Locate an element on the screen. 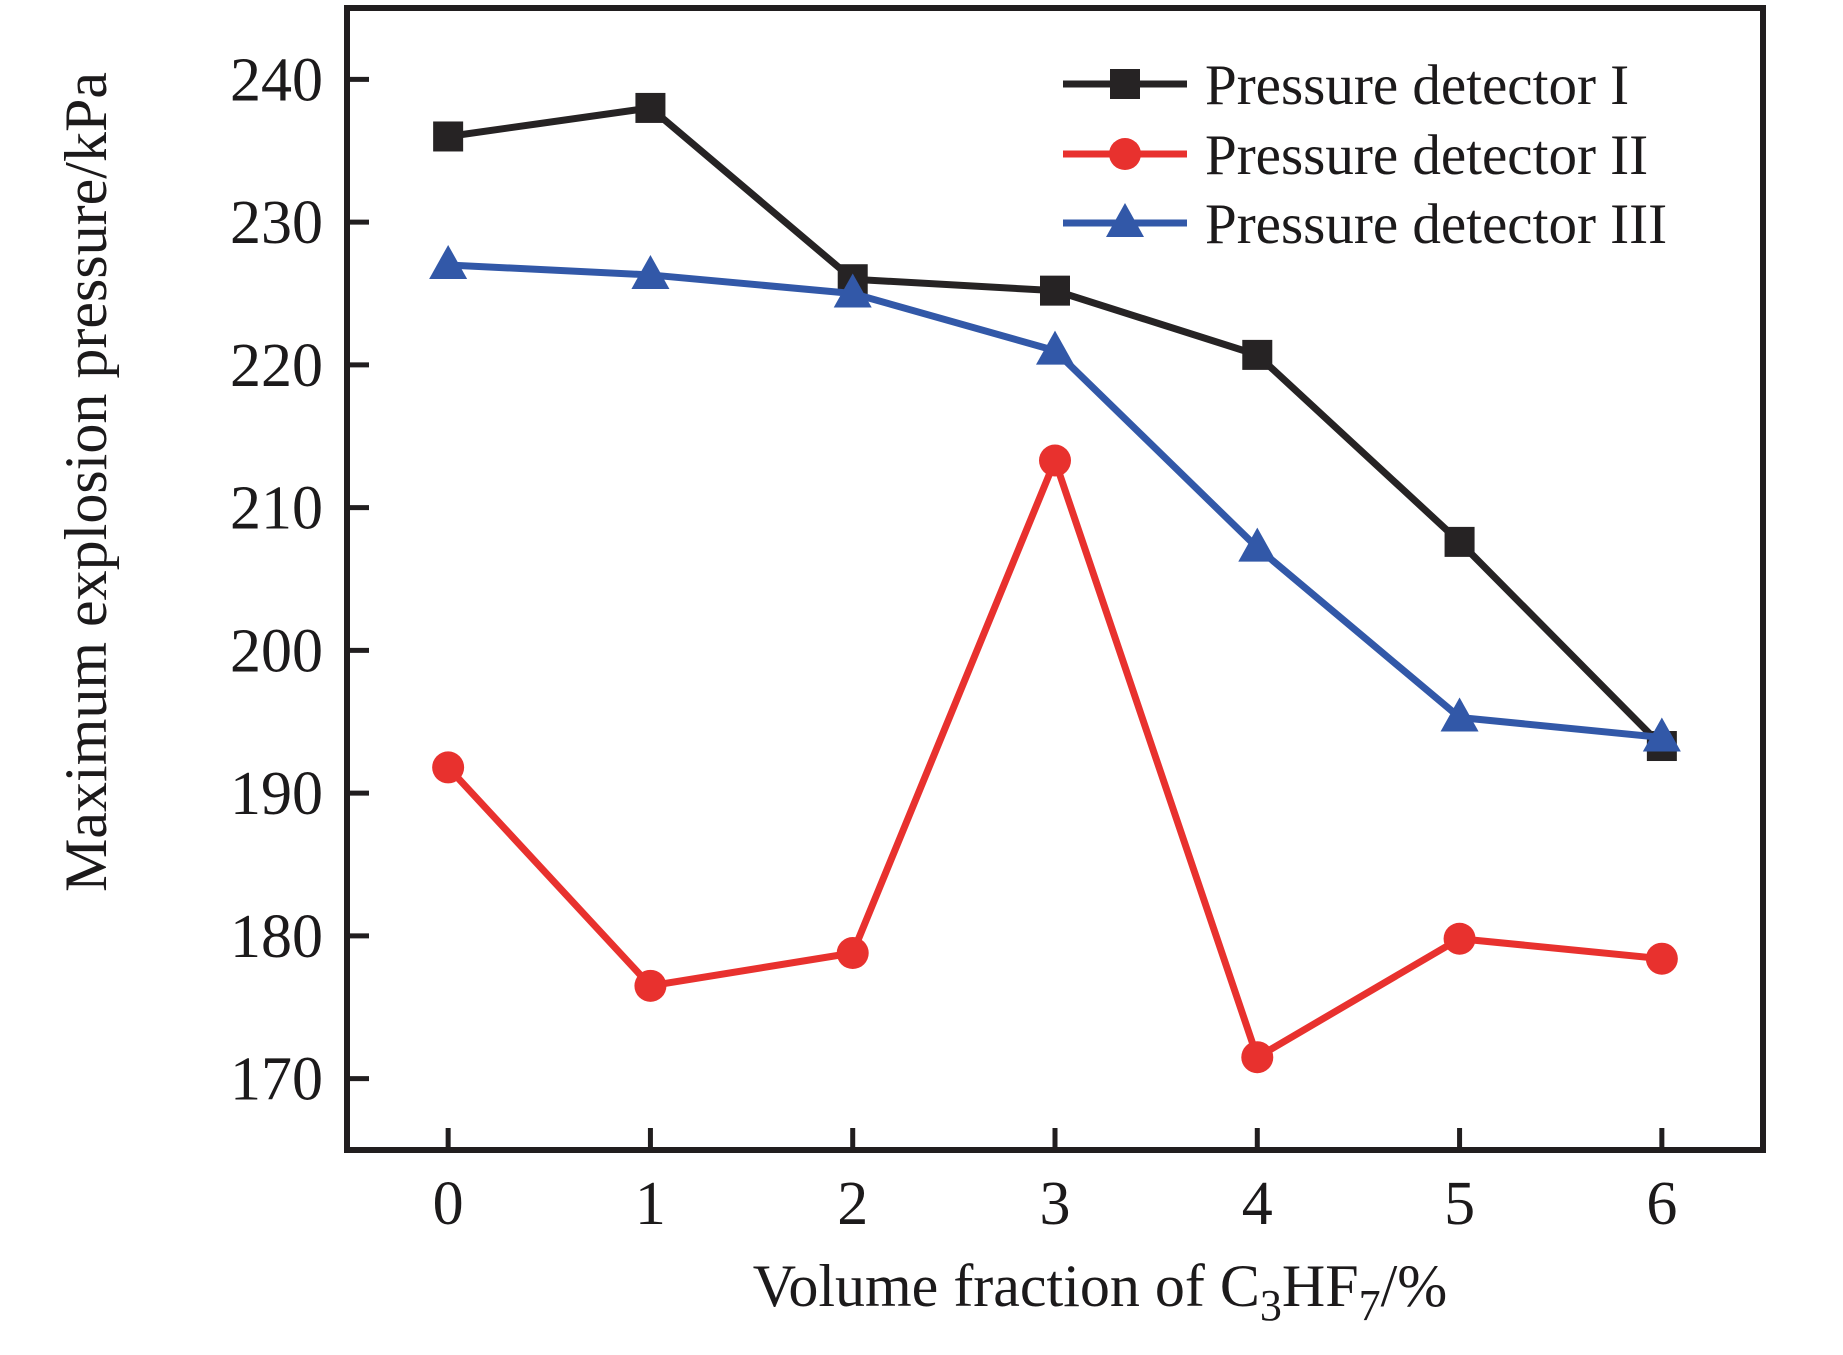 This screenshot has width=1843, height=1355. x-tick-label: 4 is located at coordinates (1257, 1204).